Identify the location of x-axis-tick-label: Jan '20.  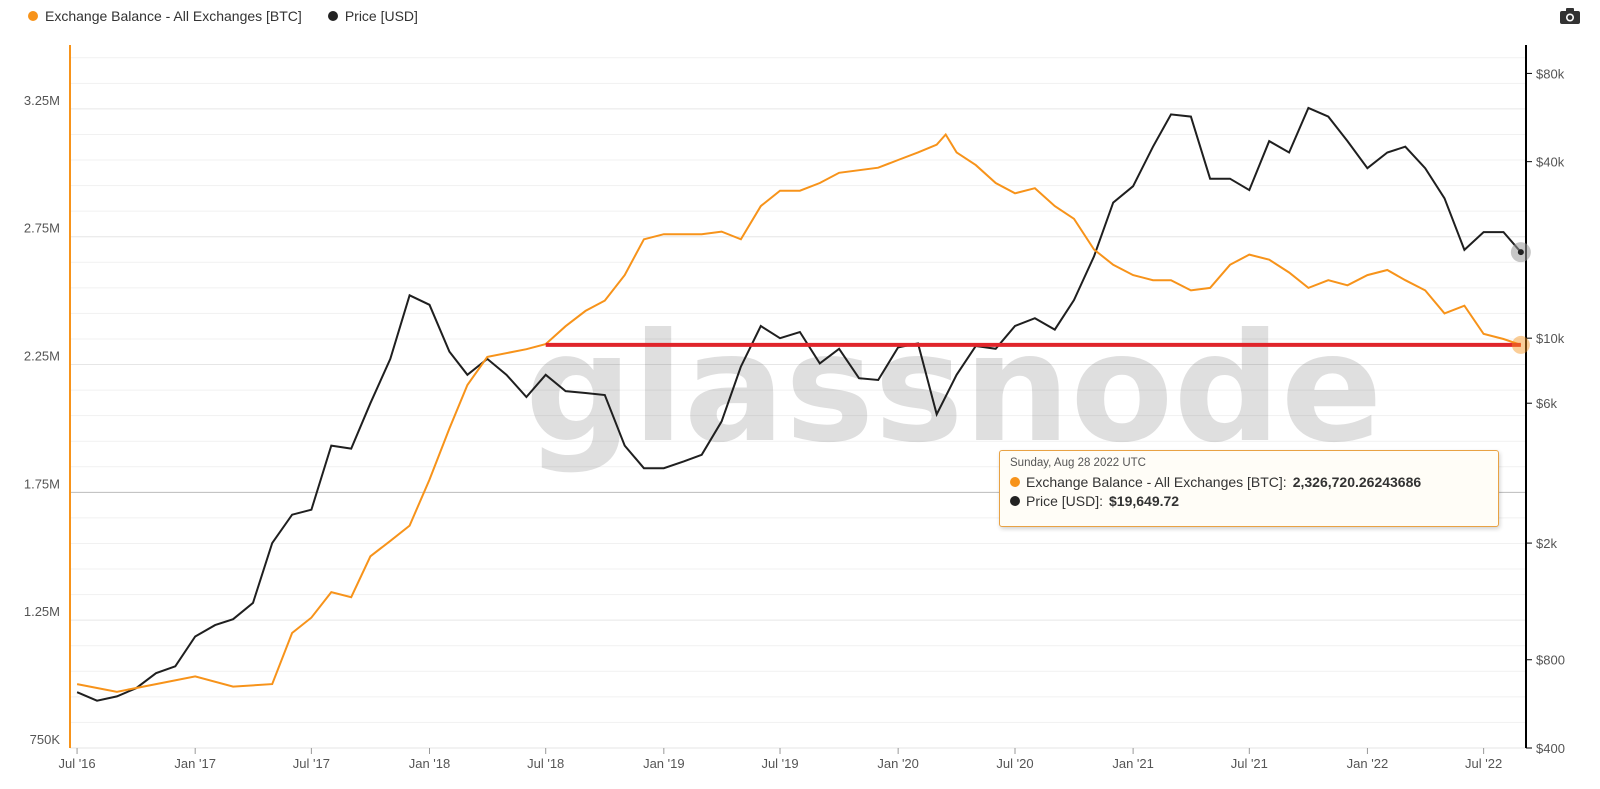
(898, 763).